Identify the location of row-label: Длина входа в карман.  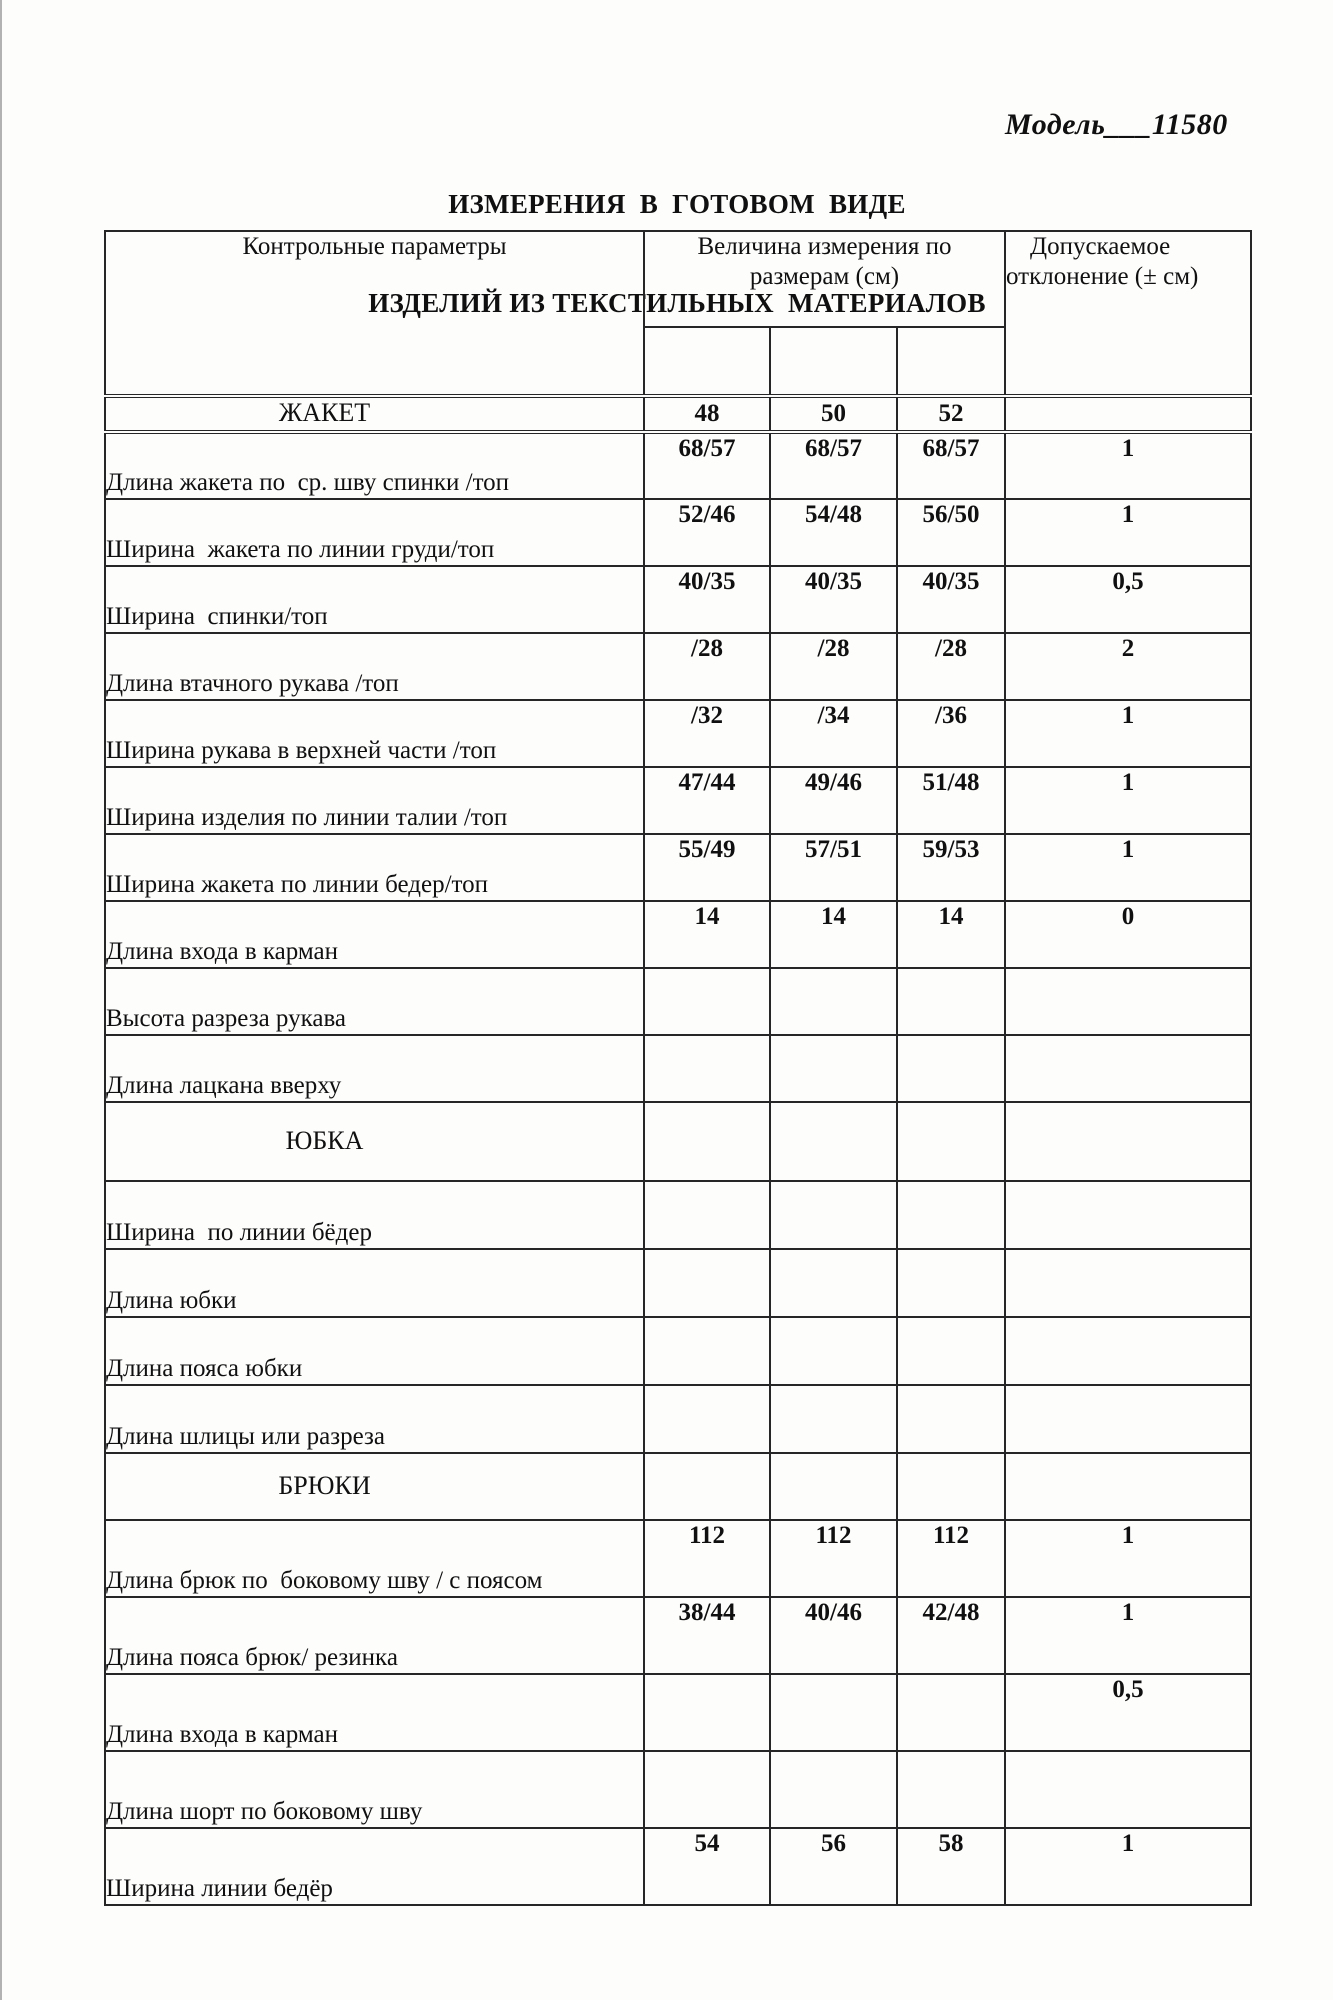
(374, 934).